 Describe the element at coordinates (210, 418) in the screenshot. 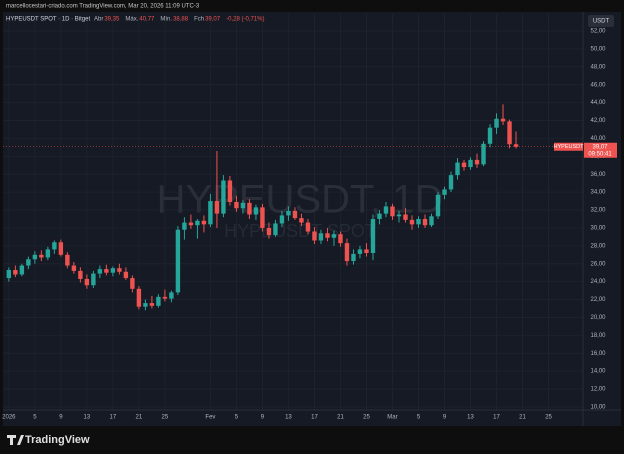

I see `x-tick-label: Fev` at that location.